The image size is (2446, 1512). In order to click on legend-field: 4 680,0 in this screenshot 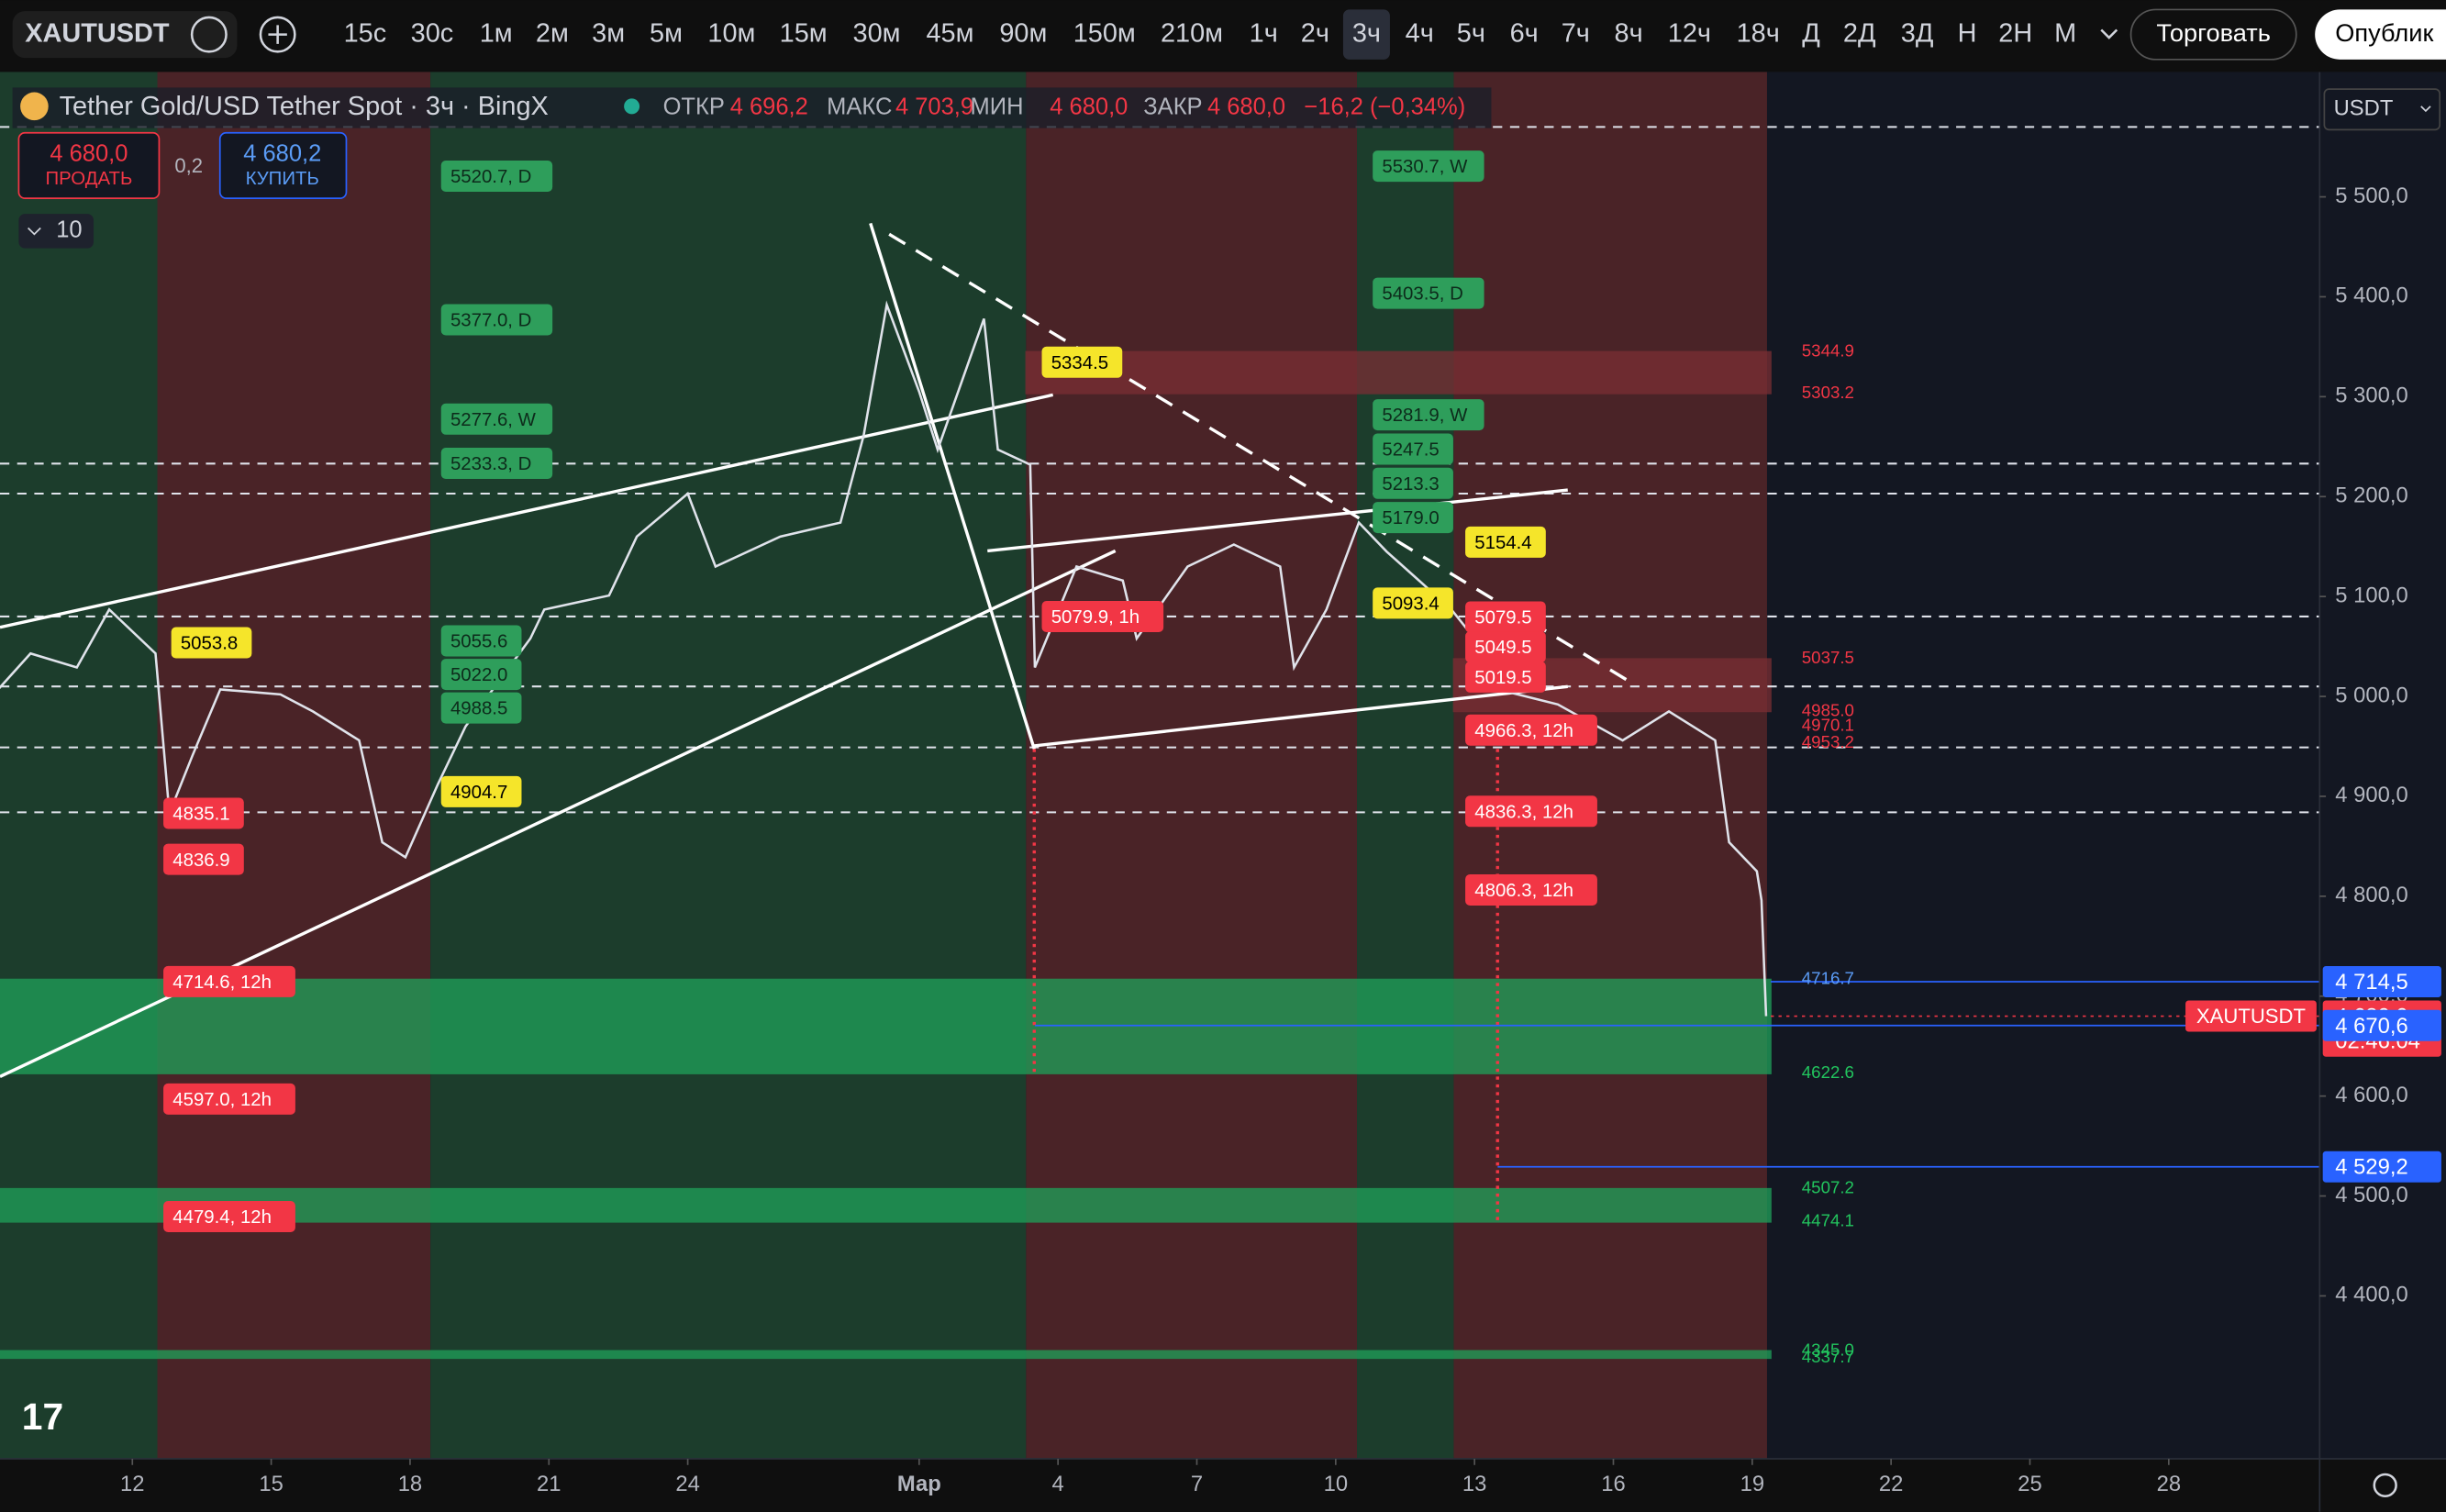, I will do `click(1089, 107)`.